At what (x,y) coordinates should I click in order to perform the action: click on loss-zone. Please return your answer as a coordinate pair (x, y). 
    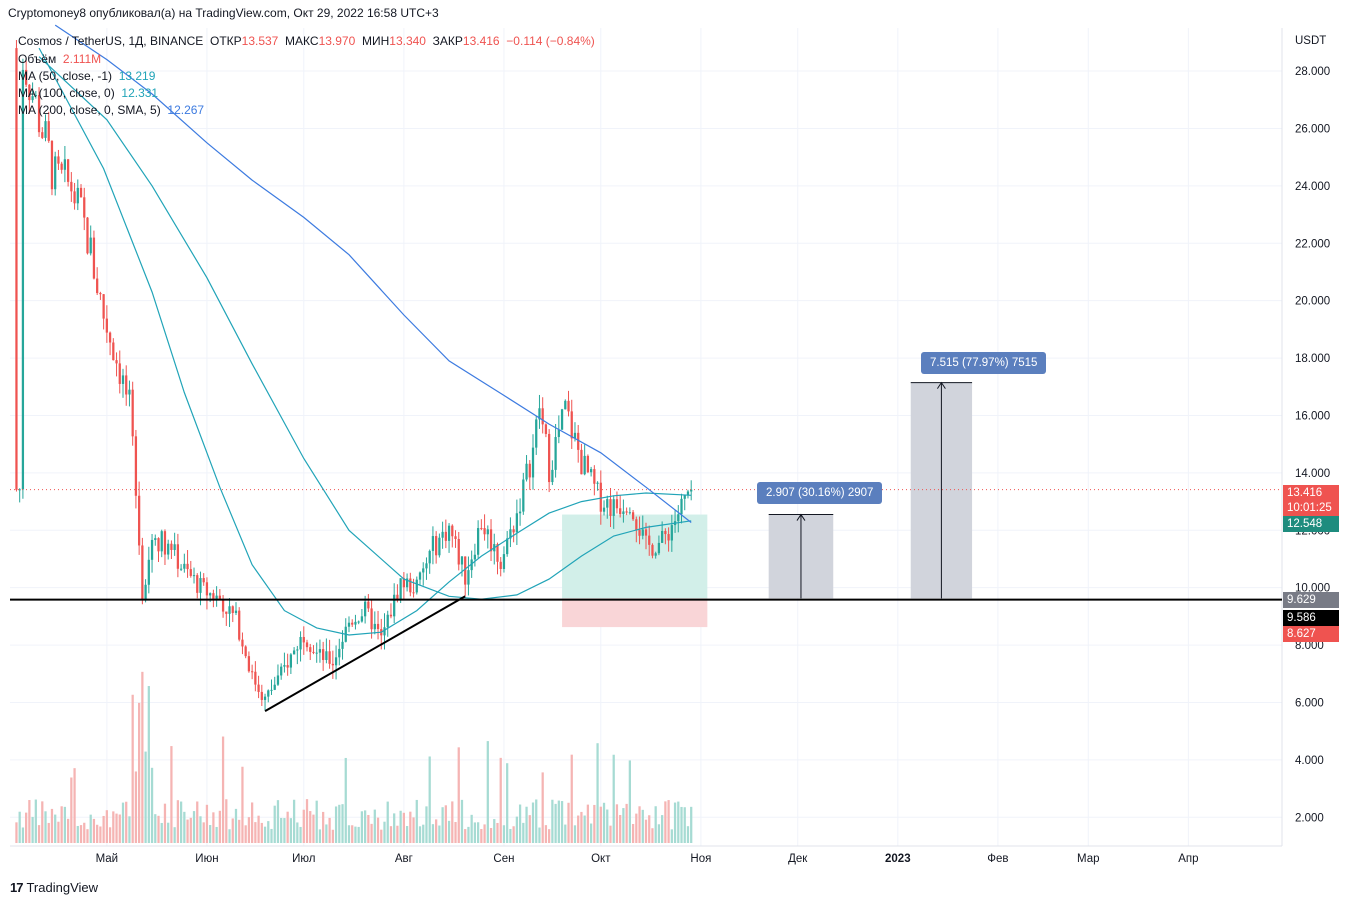
    Looking at the image, I should click on (635, 613).